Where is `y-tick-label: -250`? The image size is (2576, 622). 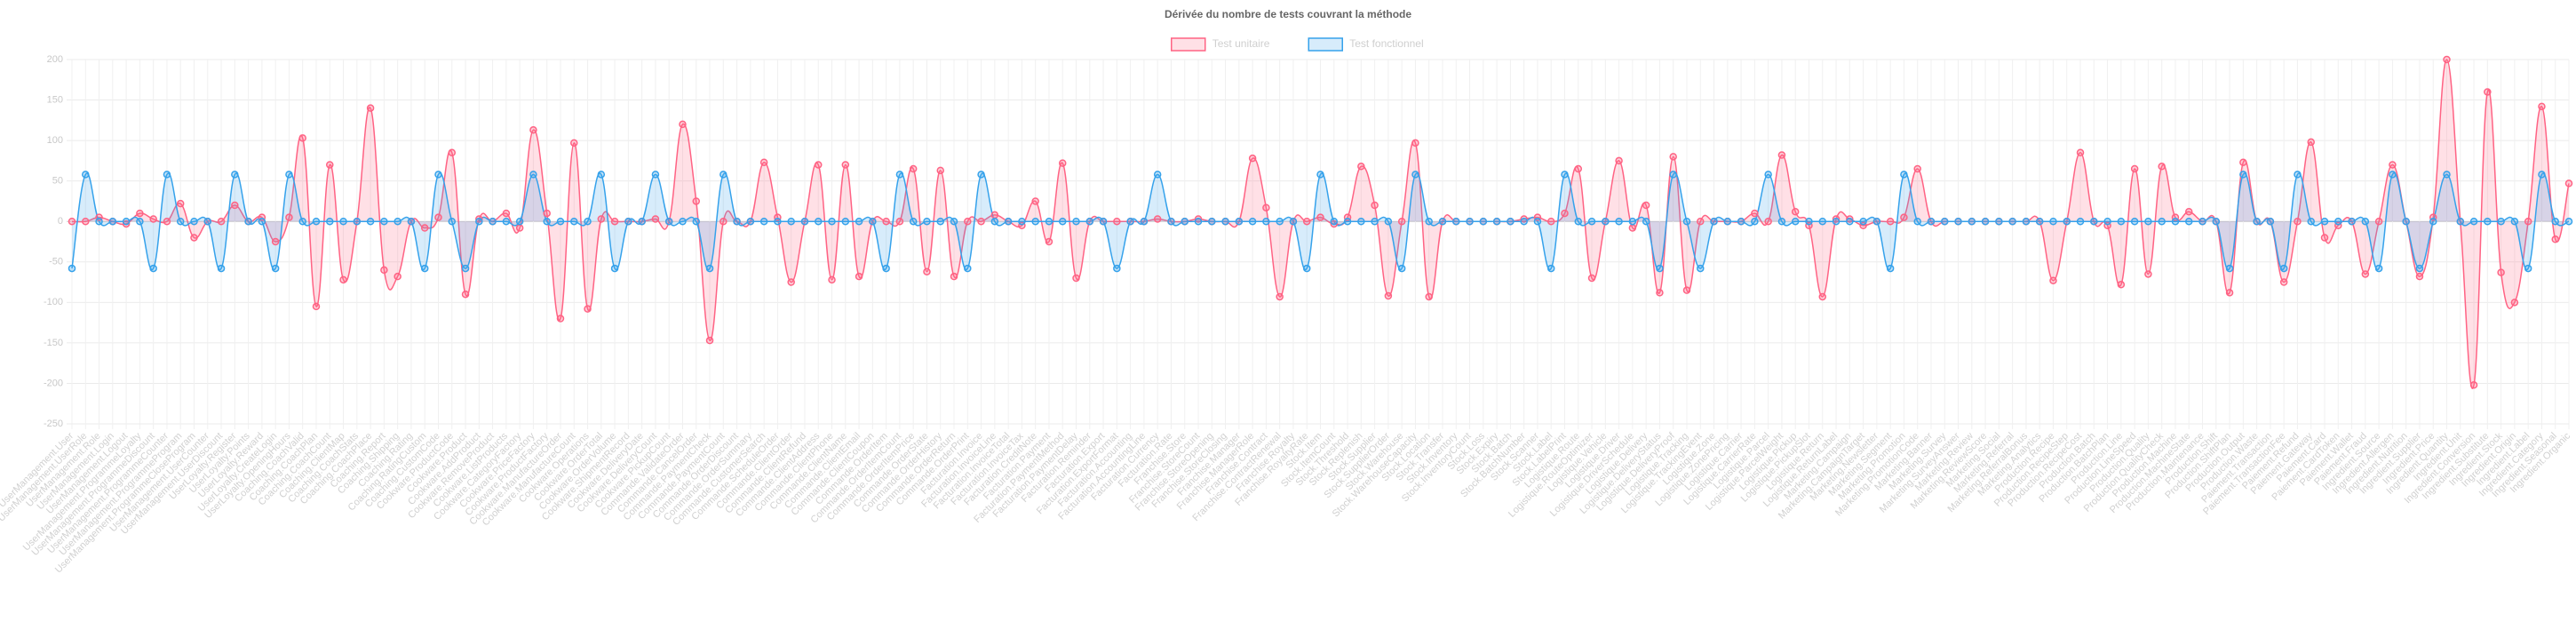 y-tick-label: -250 is located at coordinates (53, 424).